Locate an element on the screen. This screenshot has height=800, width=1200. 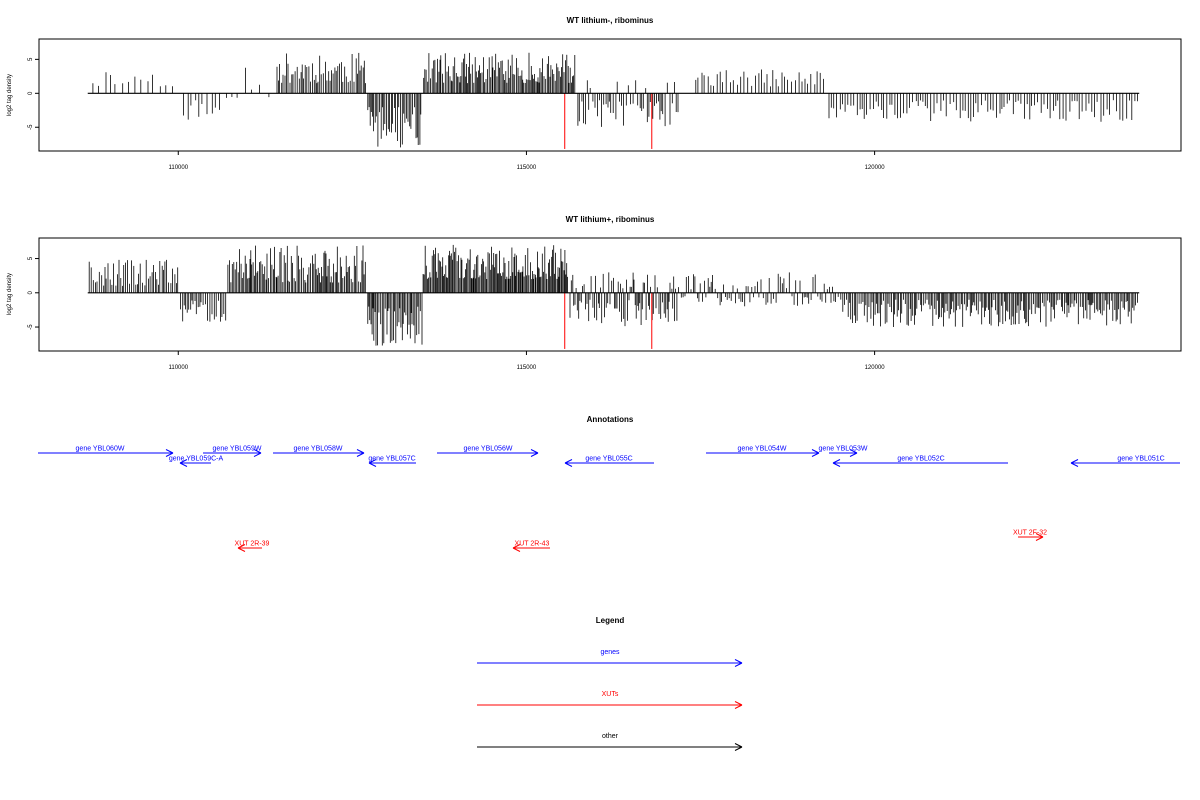
xut-feature-label: XUT 2R-39 is located at coordinates (252, 544).